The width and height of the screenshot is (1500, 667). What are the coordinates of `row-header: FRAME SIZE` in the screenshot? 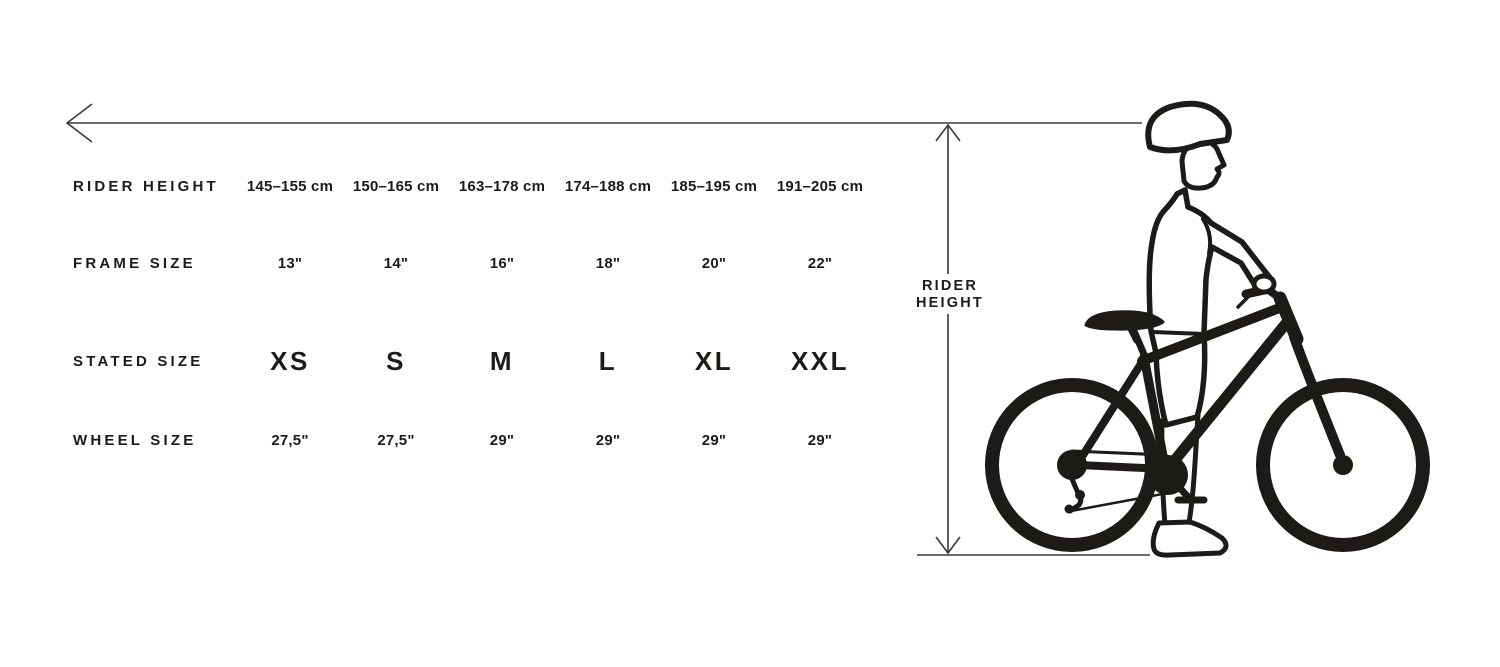 It's located at (134, 263).